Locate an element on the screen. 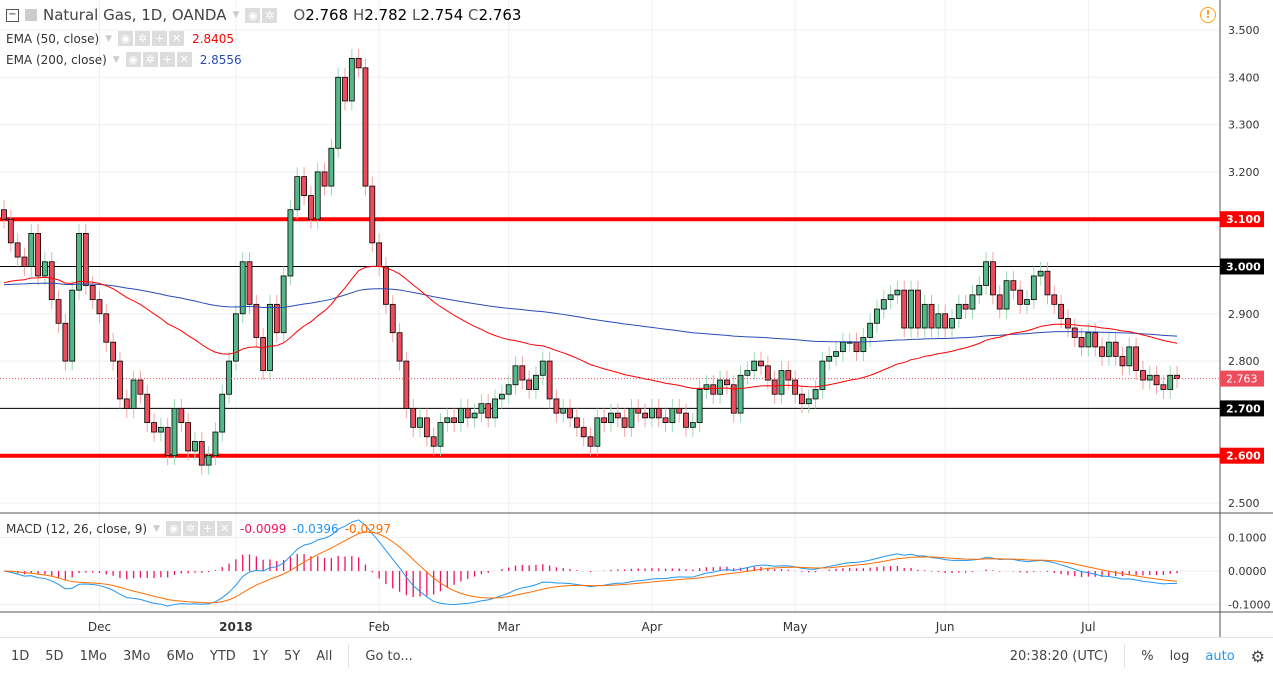 This screenshot has height=674, width=1273. log-toggle: log is located at coordinates (1179, 656).